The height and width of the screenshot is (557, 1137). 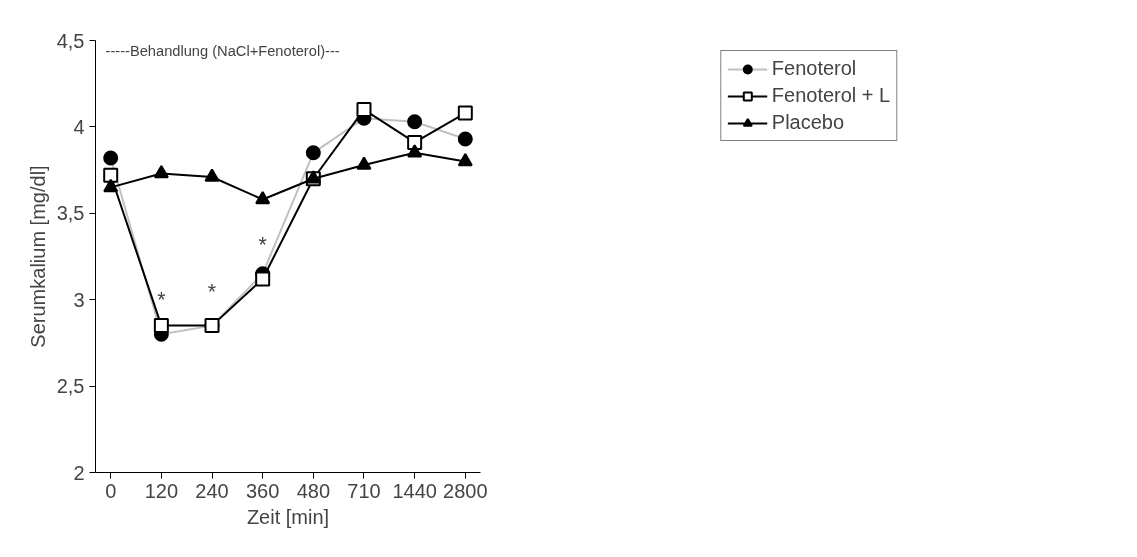 I want to click on y-tick-label: 4, so click(x=79, y=126).